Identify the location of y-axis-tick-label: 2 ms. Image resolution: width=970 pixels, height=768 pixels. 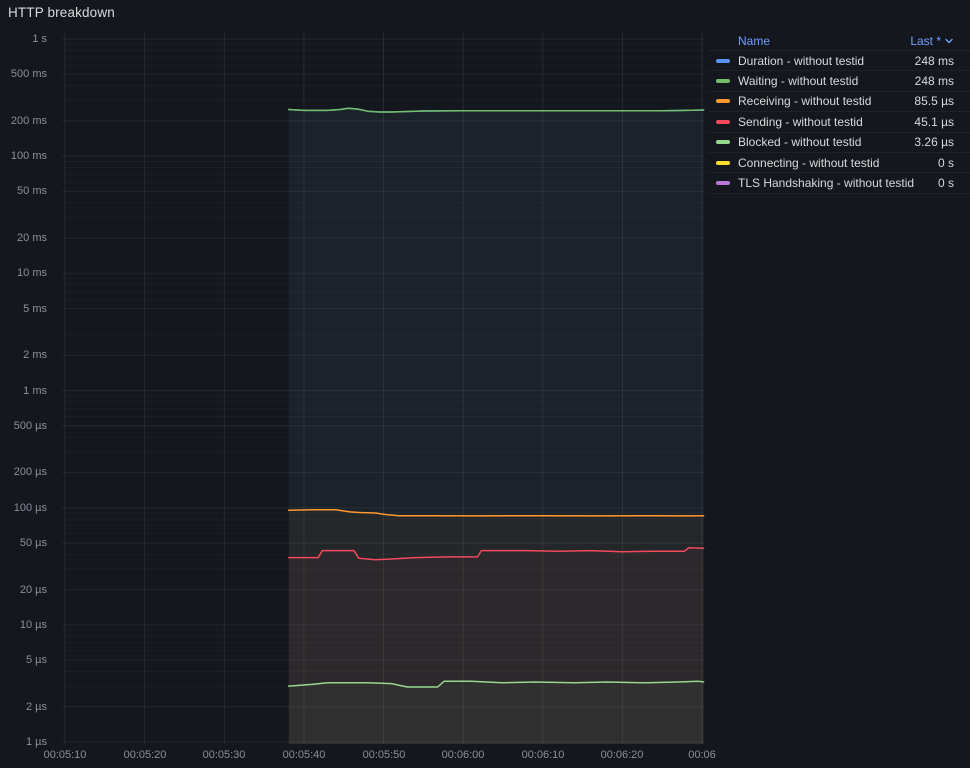
(35, 355).